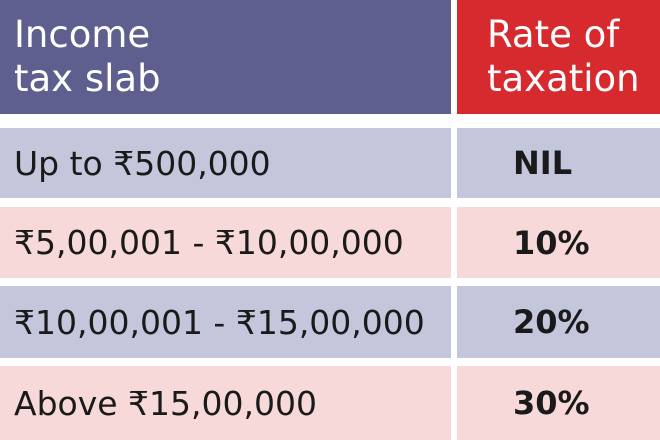 The image size is (660, 440). I want to click on slab-cell: Above ₹15,00,000, so click(225, 403).